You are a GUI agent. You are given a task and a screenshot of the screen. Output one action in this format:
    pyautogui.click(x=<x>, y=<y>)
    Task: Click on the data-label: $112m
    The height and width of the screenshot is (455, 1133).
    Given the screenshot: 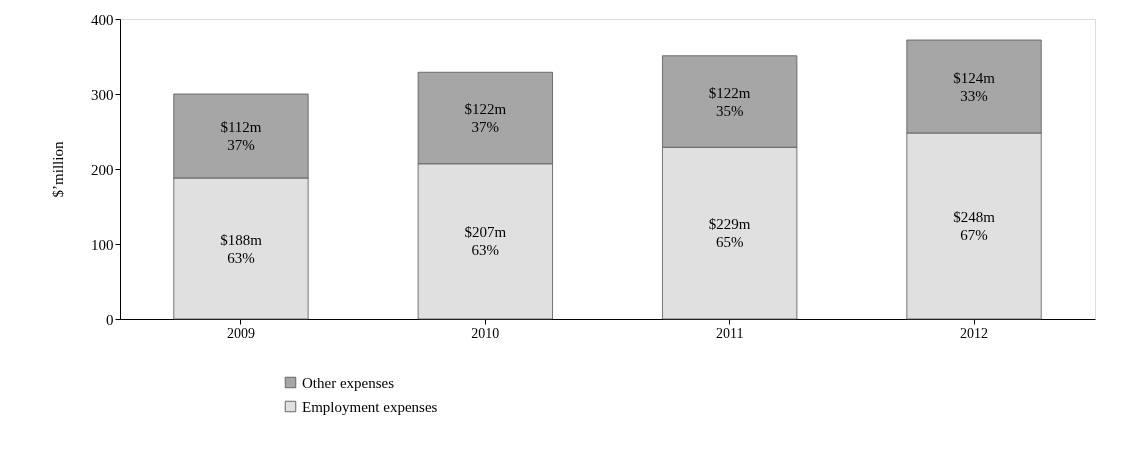 What is the action you would take?
    pyautogui.click(x=241, y=127)
    